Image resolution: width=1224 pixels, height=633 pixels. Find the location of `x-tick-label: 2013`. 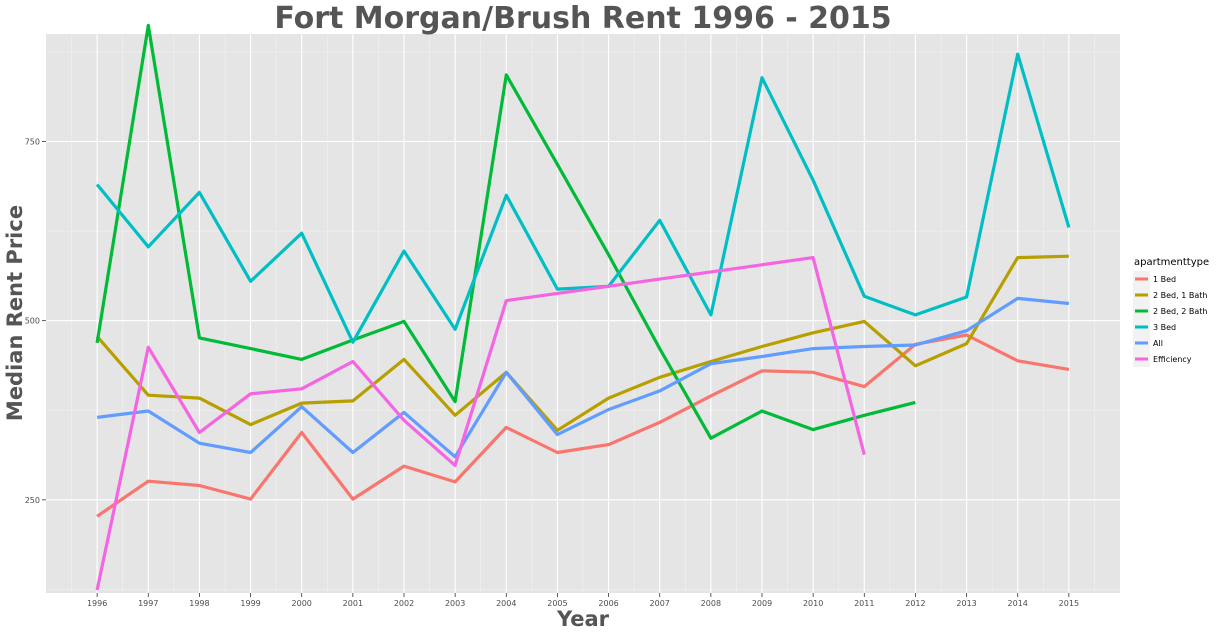

x-tick-label: 2013 is located at coordinates (966, 603).